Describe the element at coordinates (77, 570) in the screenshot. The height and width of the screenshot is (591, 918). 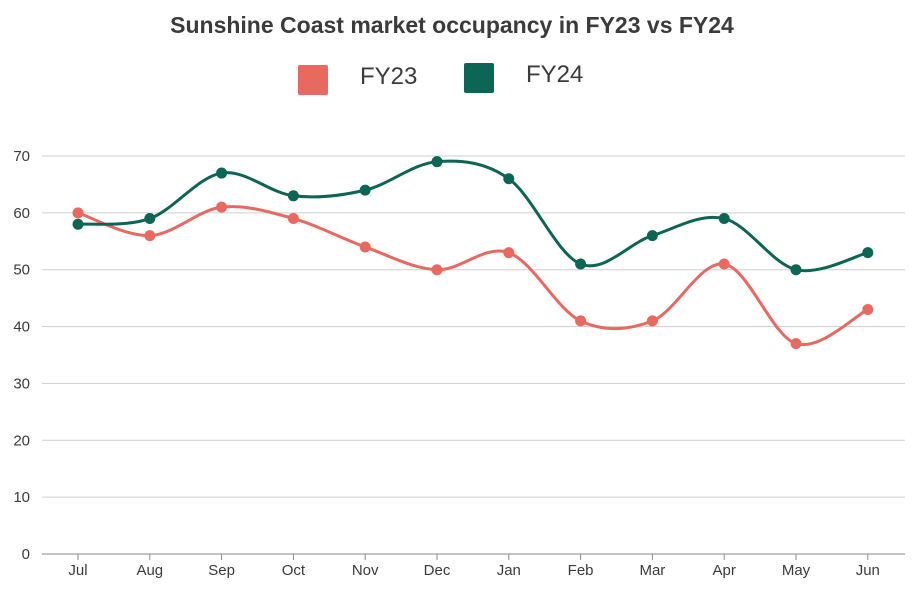
I see `x-tick-label: Jul` at that location.